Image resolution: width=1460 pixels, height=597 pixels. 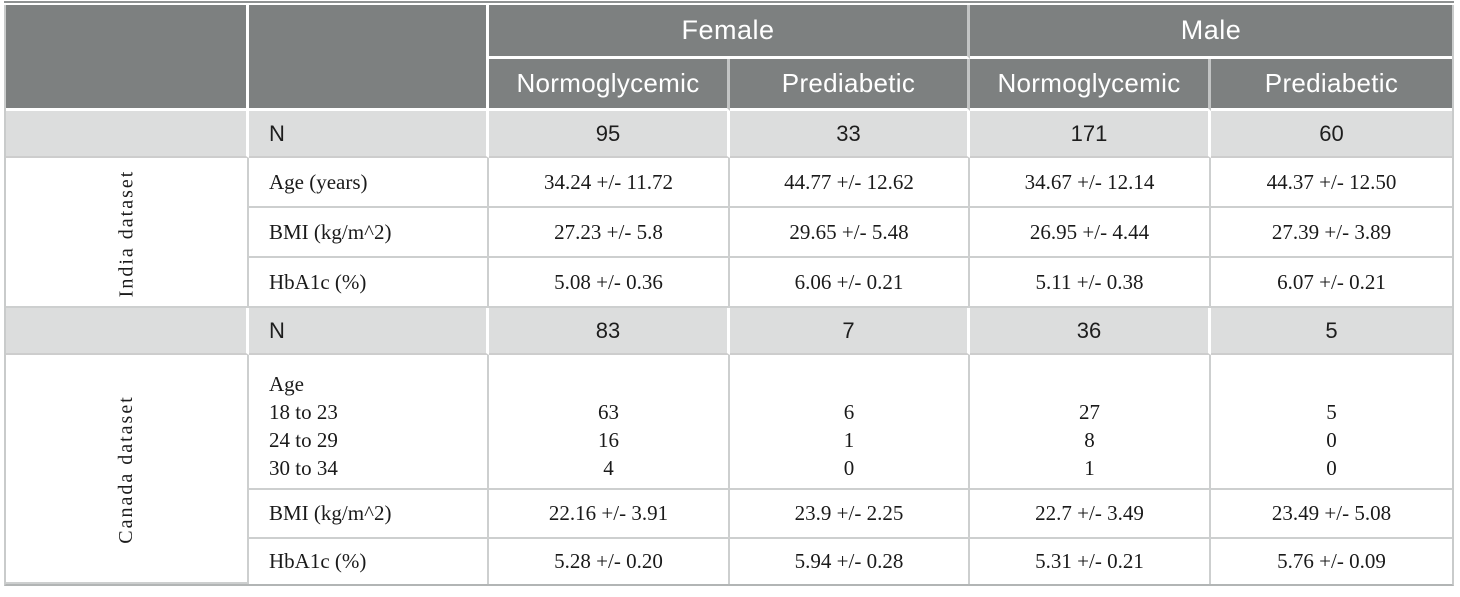 I want to click on india-dataset-label: India dataset, so click(x=126, y=233).